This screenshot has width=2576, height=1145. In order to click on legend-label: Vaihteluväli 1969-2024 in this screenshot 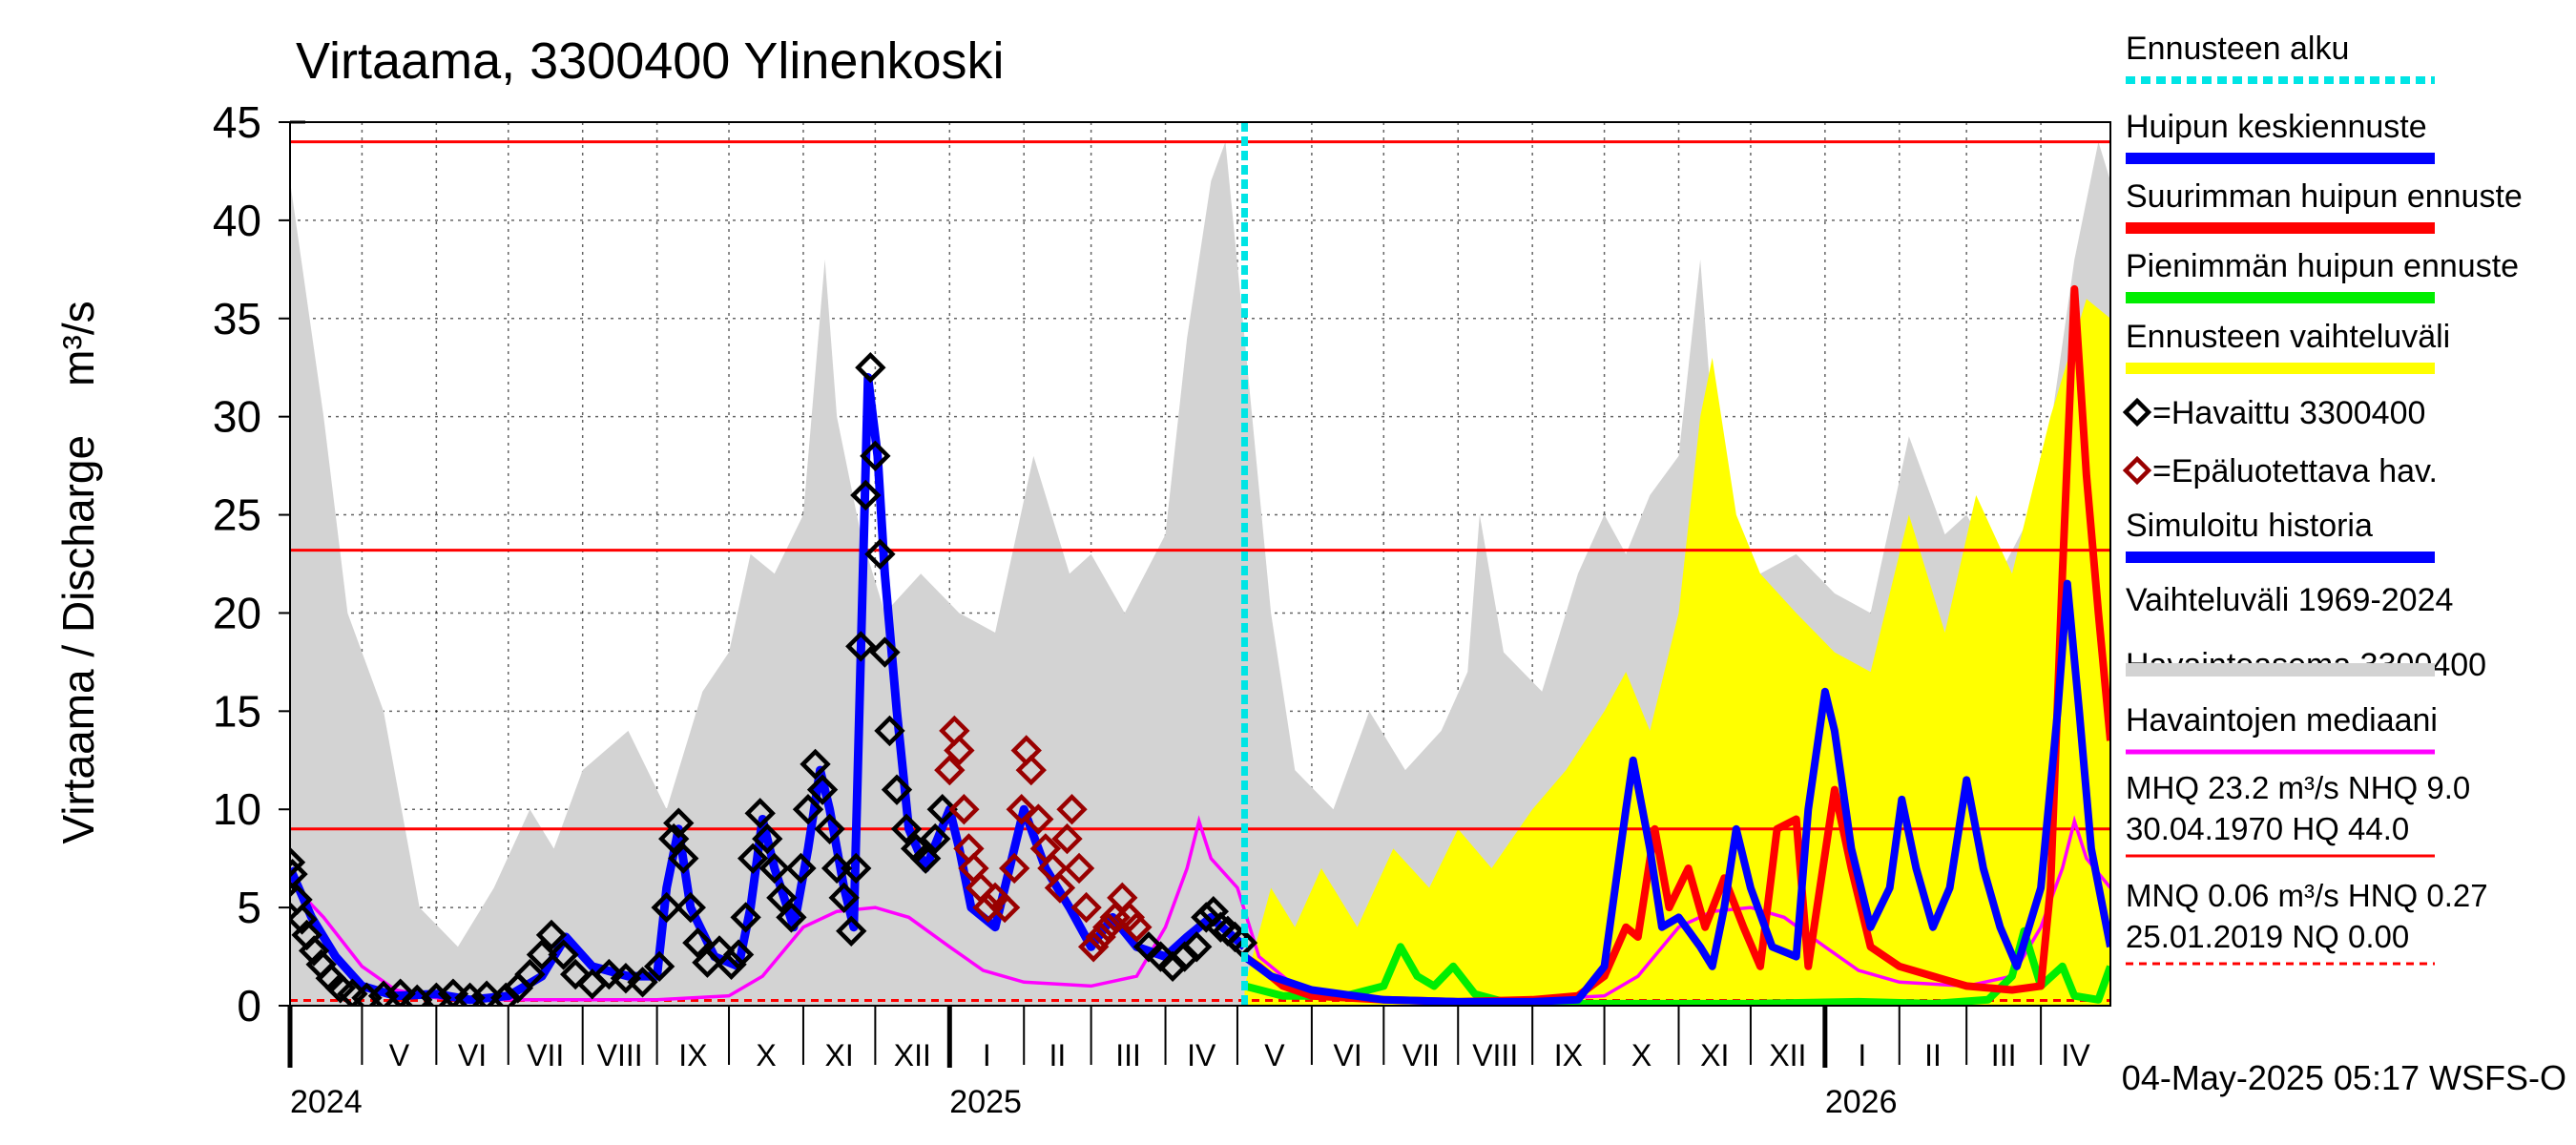, I will do `click(2289, 600)`.